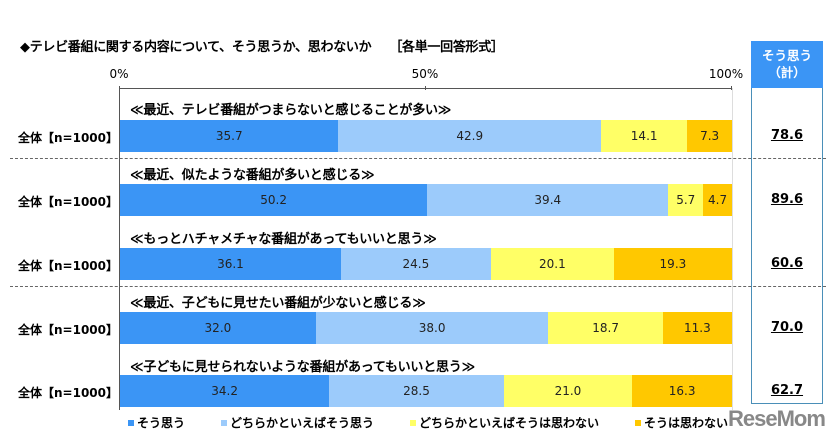  Describe the element at coordinates (119, 249) in the screenshot. I see `y-axis-line` at that location.